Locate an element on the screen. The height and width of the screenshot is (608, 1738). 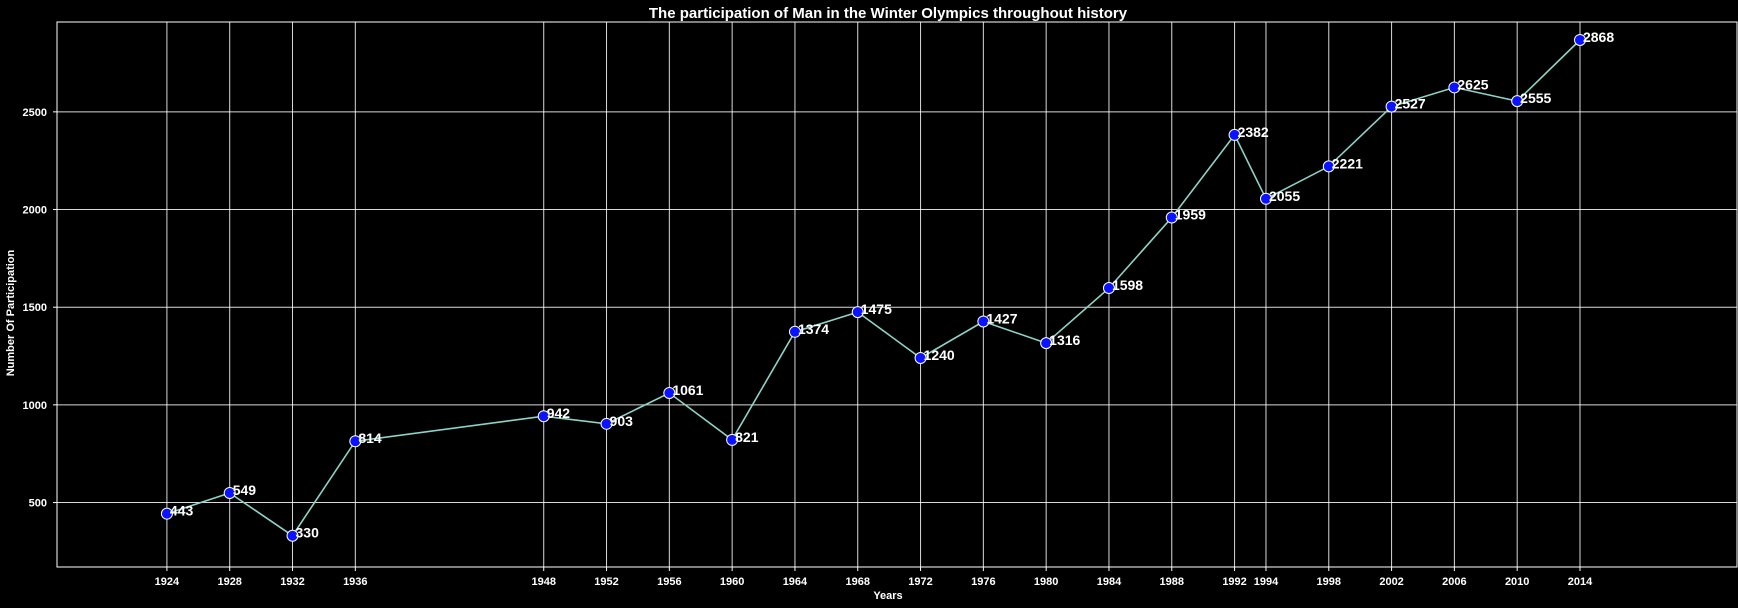
y-tick-label-1000: 1000 is located at coordinates (35, 406).